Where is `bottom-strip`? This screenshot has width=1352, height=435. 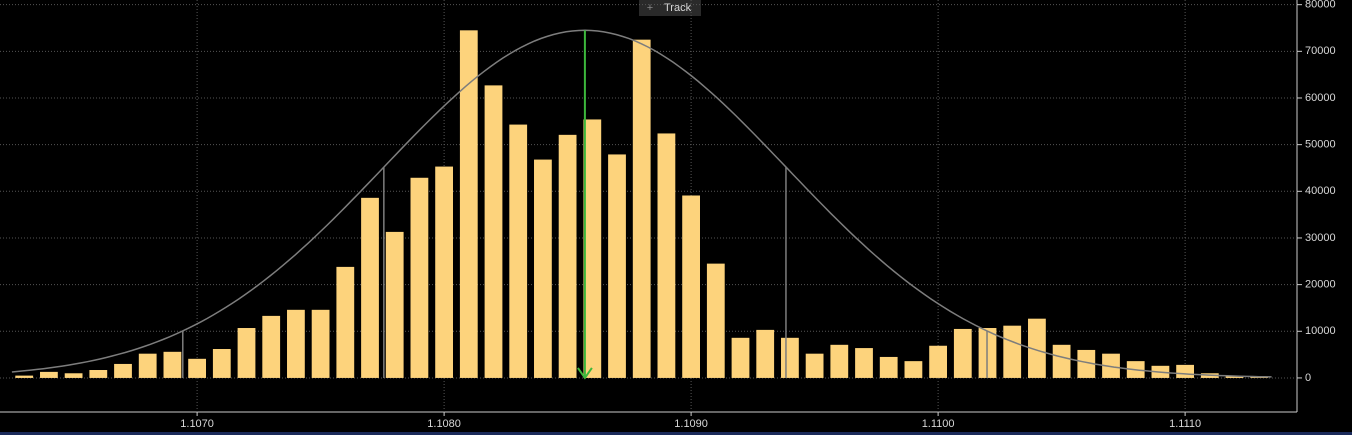 bottom-strip is located at coordinates (676, 433).